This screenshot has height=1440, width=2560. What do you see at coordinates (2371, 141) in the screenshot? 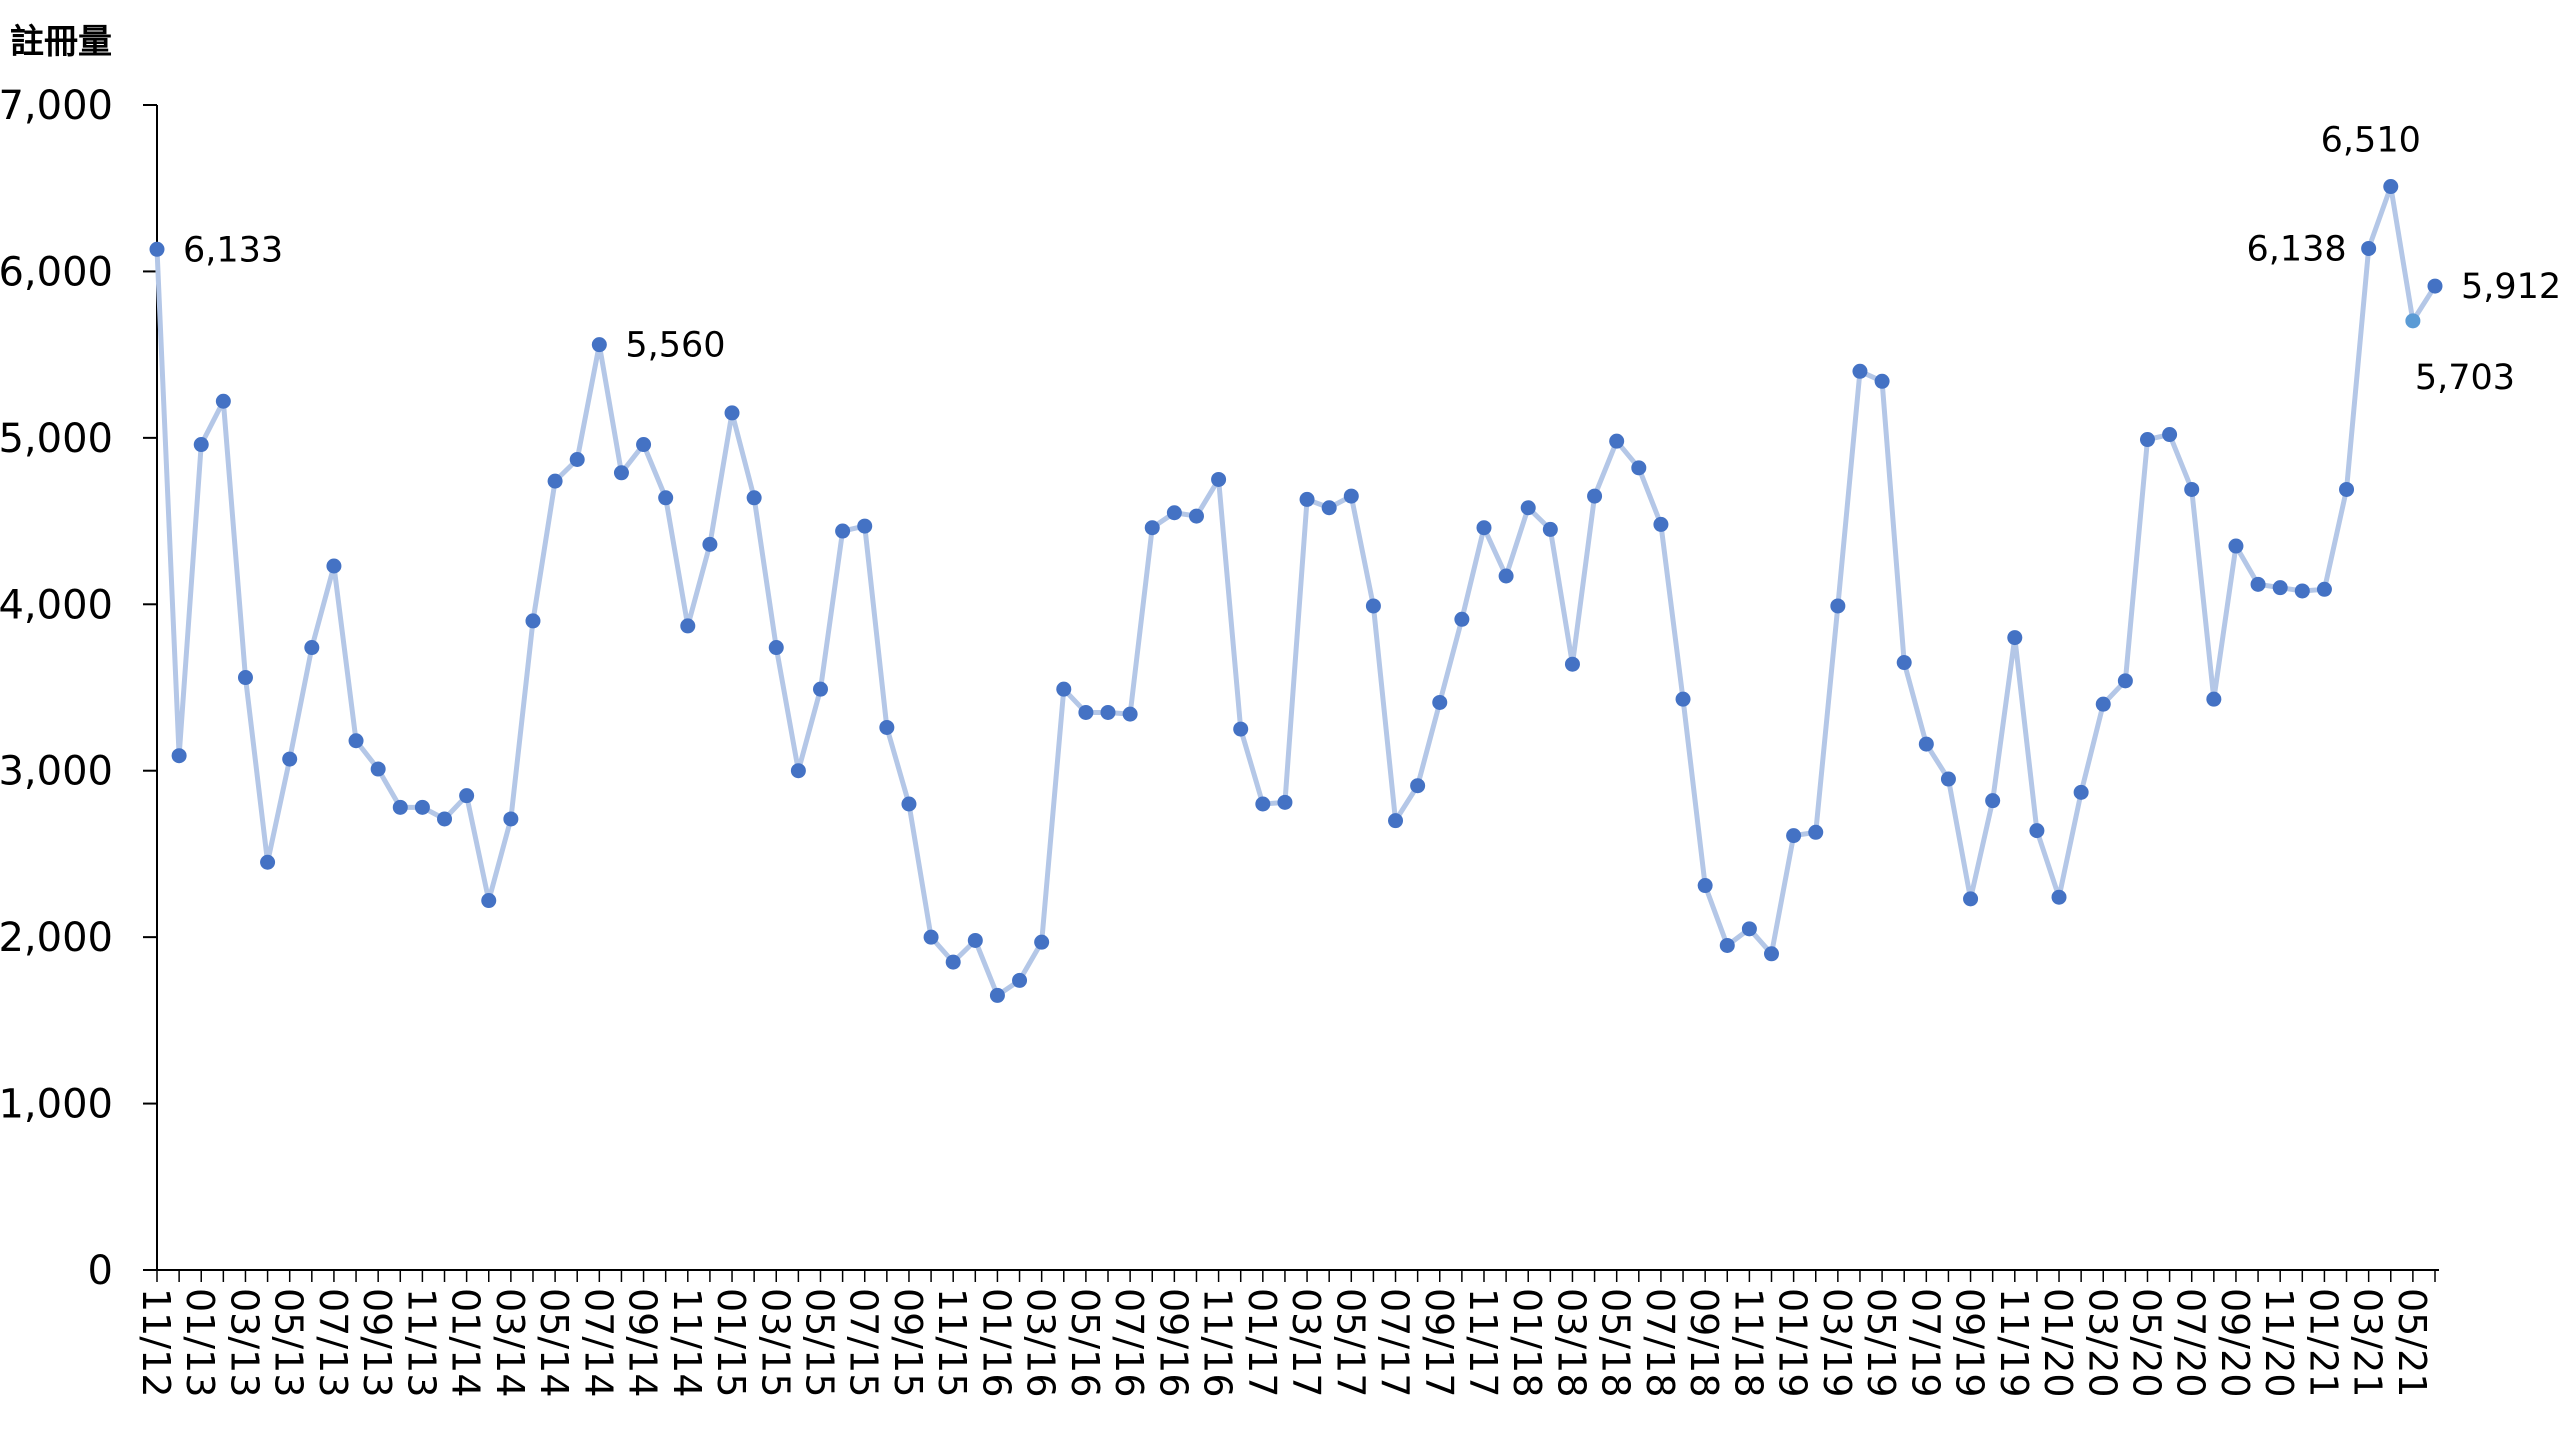
I see `data-label: 6,510` at bounding box center [2371, 141].